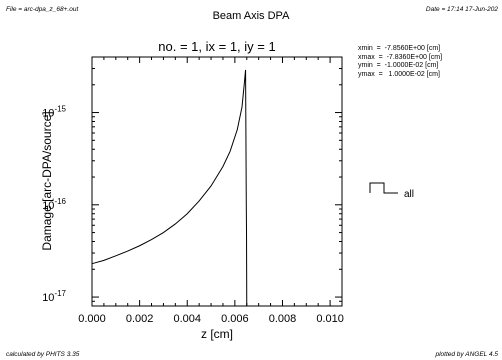  Describe the element at coordinates (216, 46) in the screenshot. I see `chart-title: no. = 1, ix = 1, iy = 1` at that location.